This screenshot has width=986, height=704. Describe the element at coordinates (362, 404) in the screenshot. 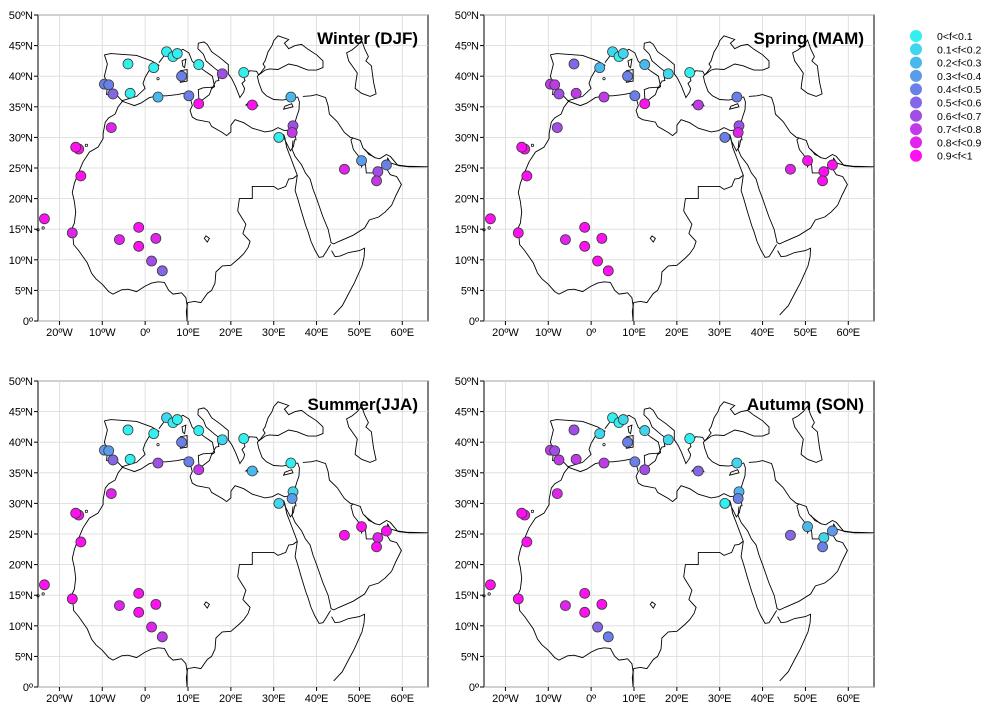

I see `panel-title: Summer(JJA)` at that location.